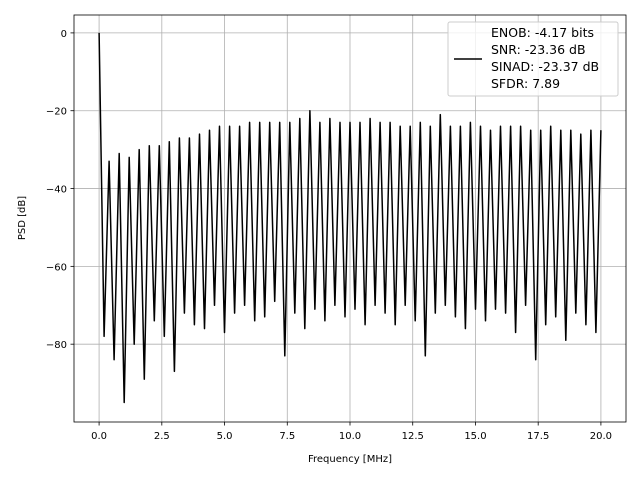 This screenshot has width=640, height=484. I want to click on legend-enob: ENOB: -4.17 bits, so click(542, 32).